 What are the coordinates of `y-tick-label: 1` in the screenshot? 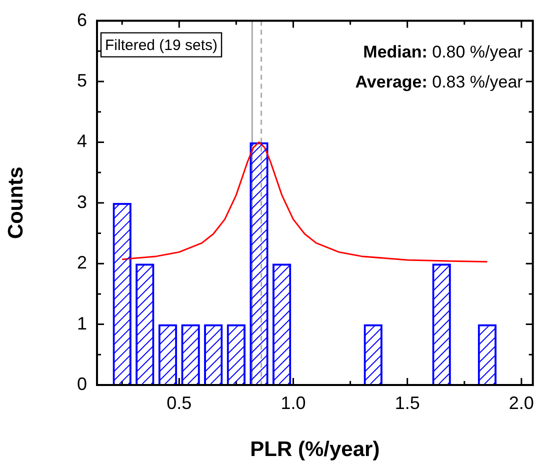 It's located at (81, 323).